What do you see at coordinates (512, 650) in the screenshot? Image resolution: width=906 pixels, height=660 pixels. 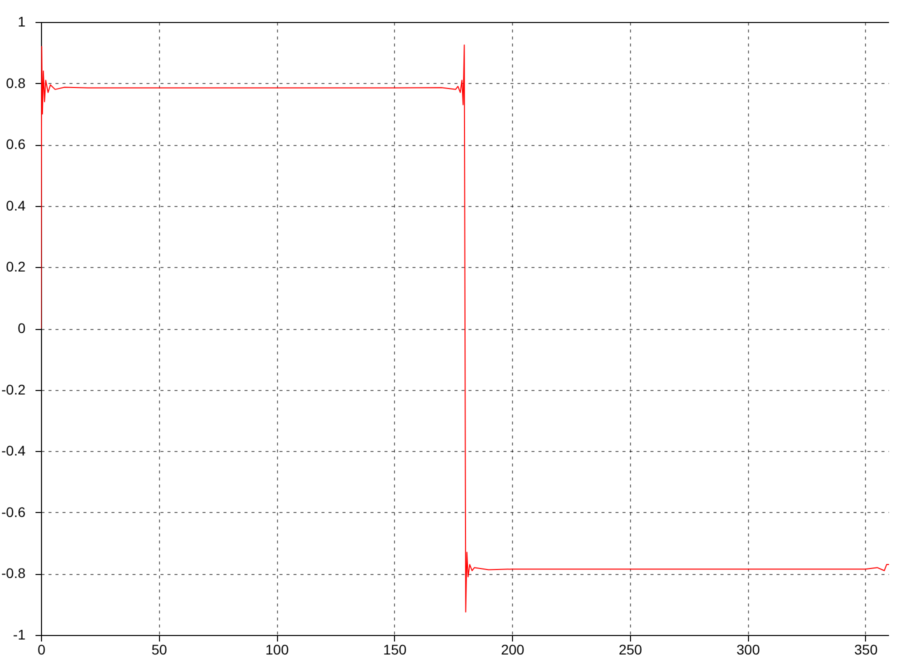 I see `x-tick-label: 200` at bounding box center [512, 650].